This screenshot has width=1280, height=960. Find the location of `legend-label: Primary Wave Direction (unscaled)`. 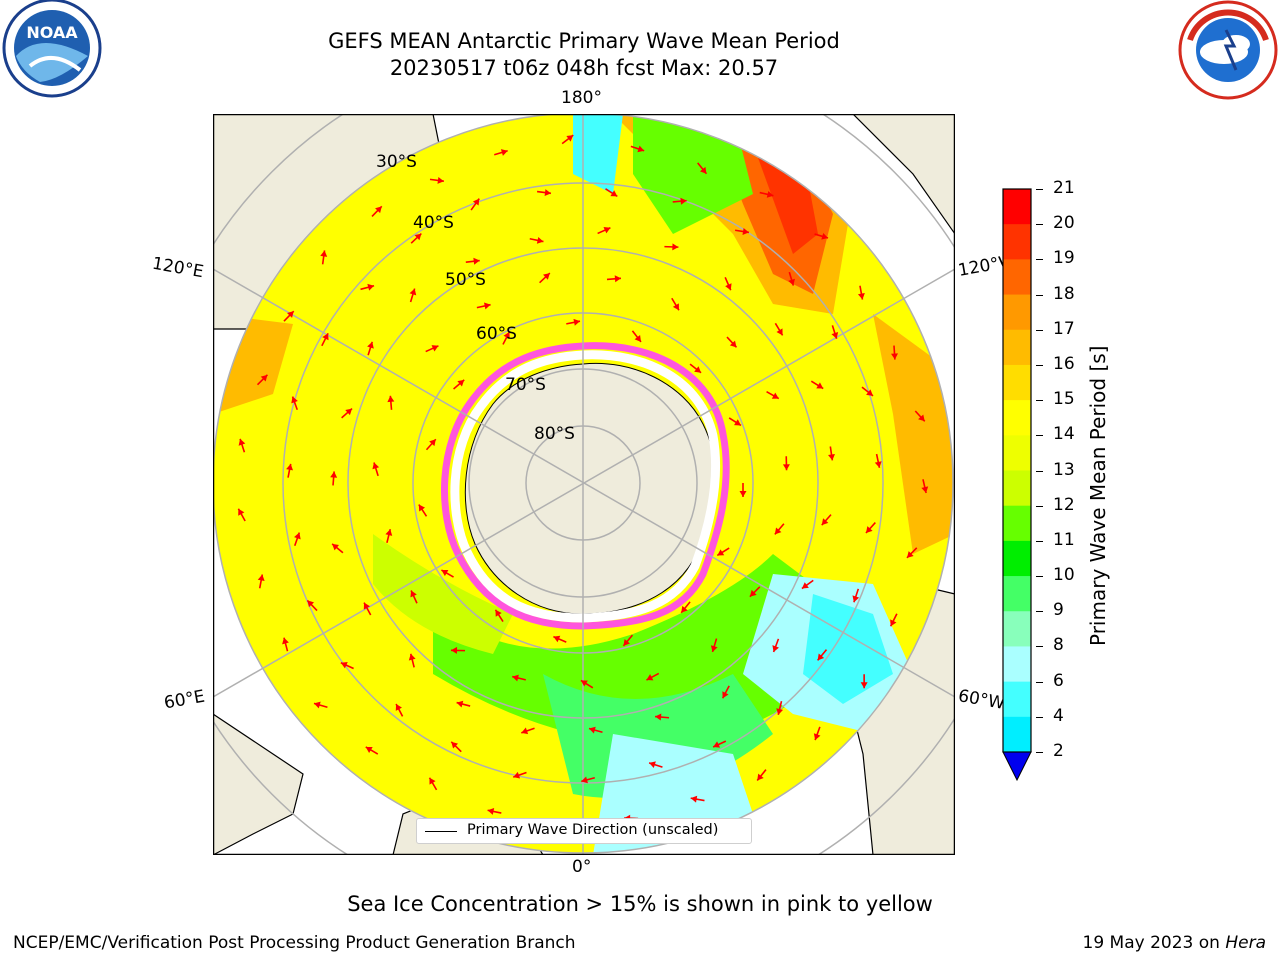

legend-label: Primary Wave Direction (unscaled) is located at coordinates (593, 830).